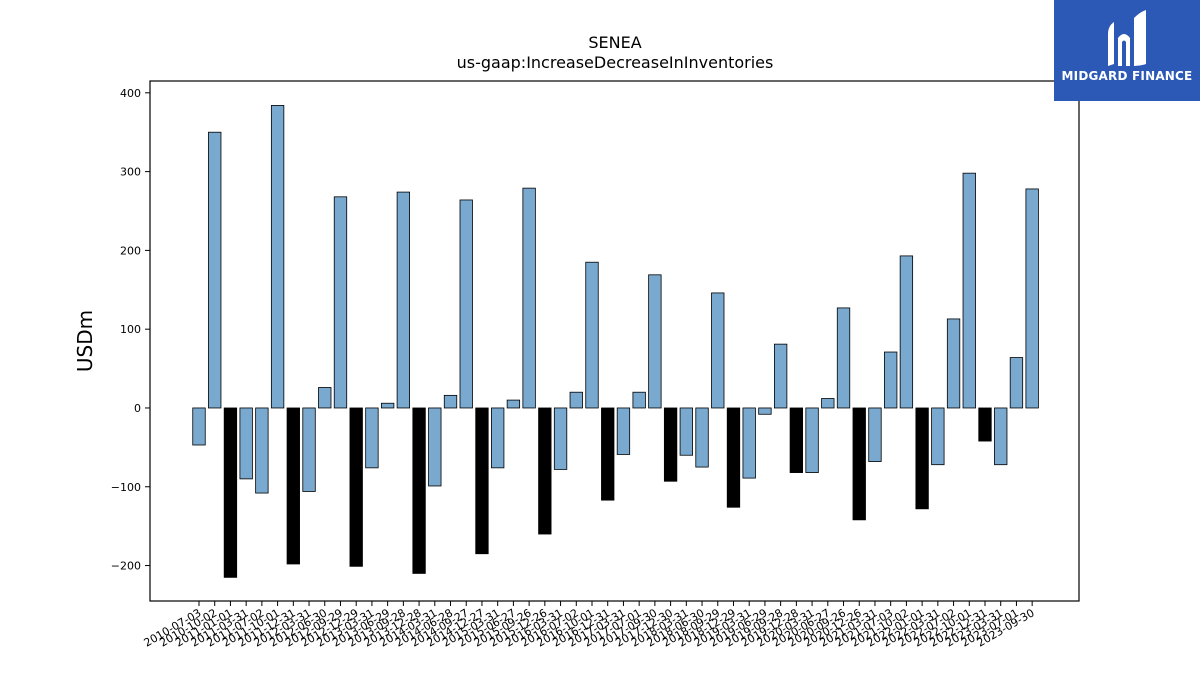  Describe the element at coordinates (1127, 76) in the screenshot. I see `brand-name: MIDGARD FINANCE` at that location.